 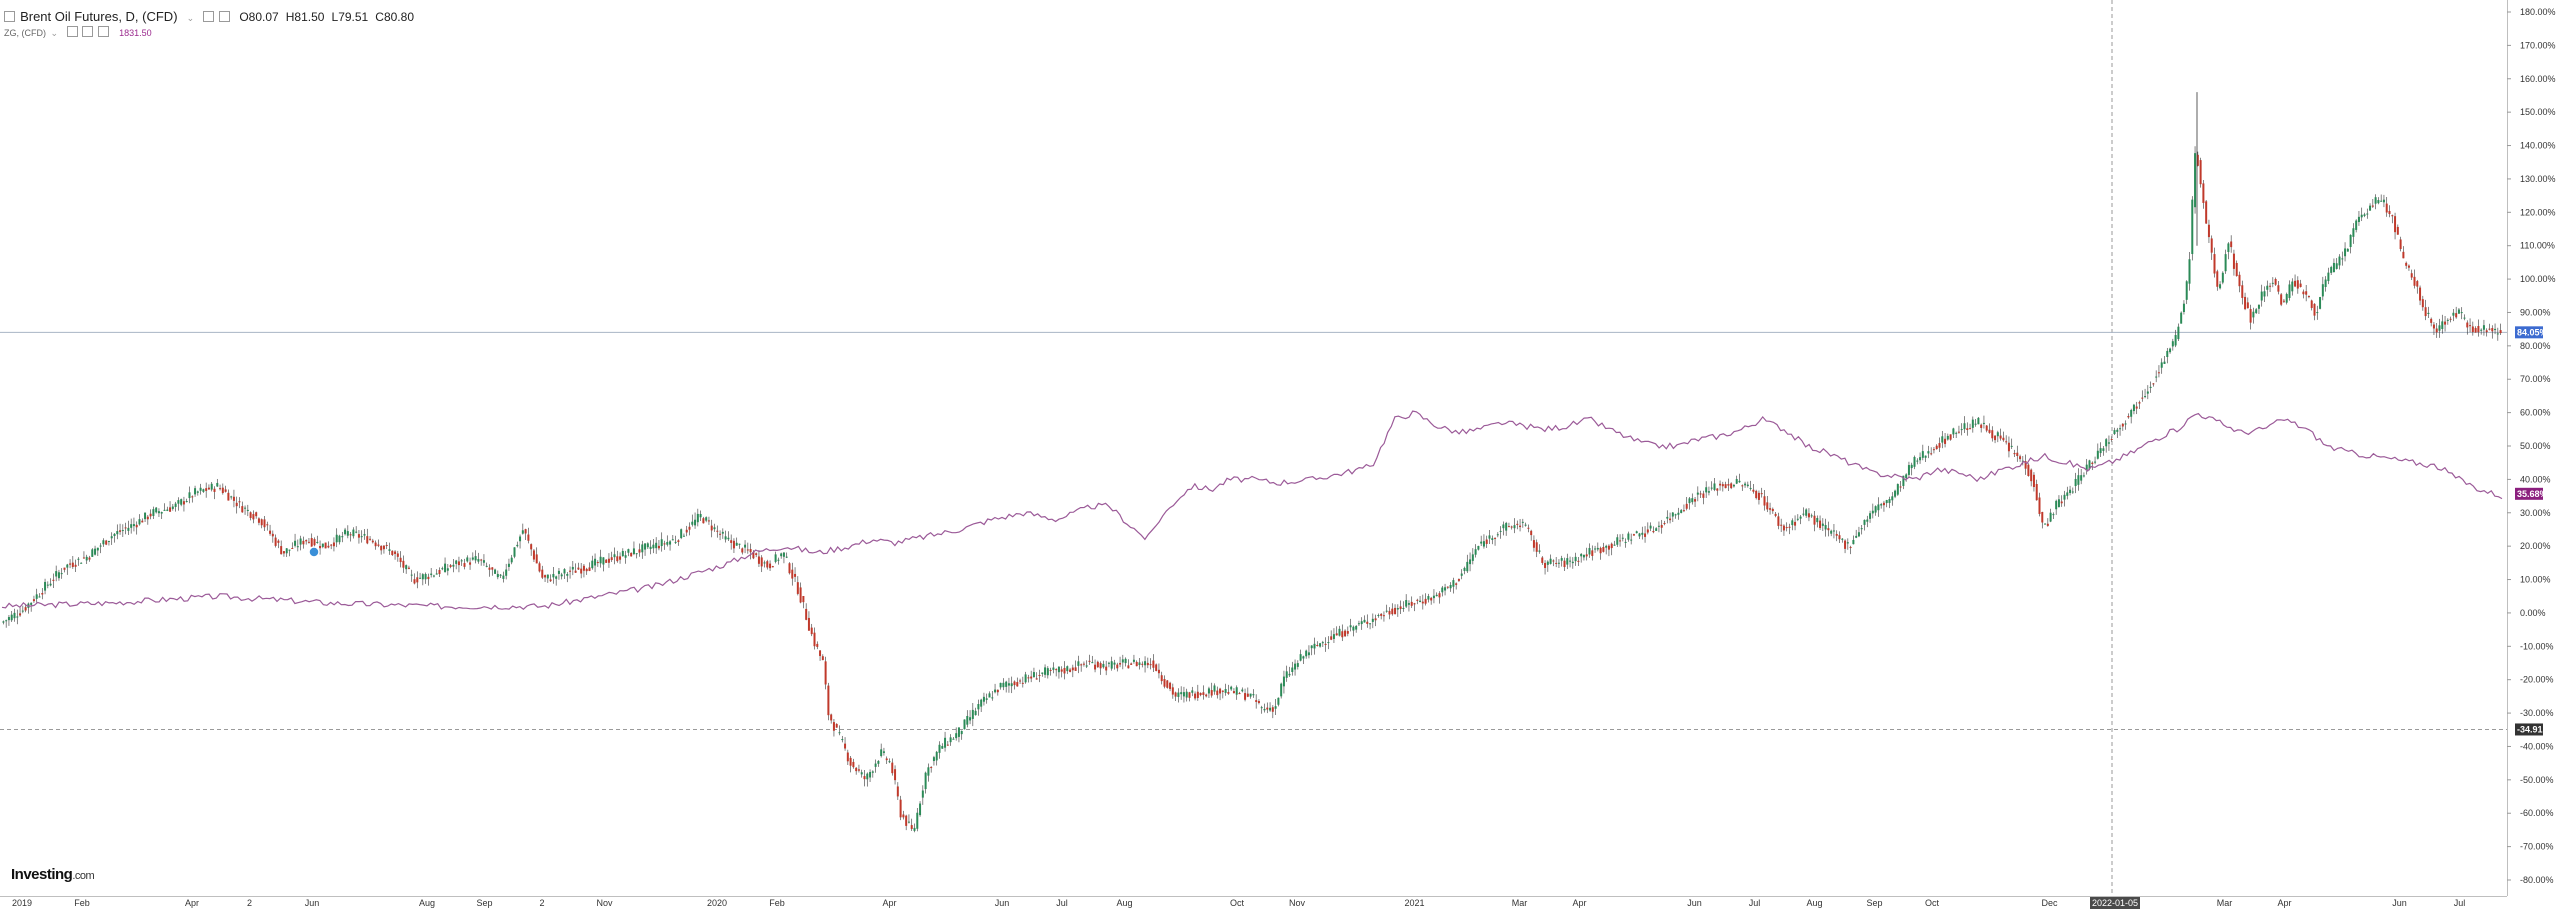 What do you see at coordinates (9, 16) in the screenshot?
I see `collapse-icon` at bounding box center [9, 16].